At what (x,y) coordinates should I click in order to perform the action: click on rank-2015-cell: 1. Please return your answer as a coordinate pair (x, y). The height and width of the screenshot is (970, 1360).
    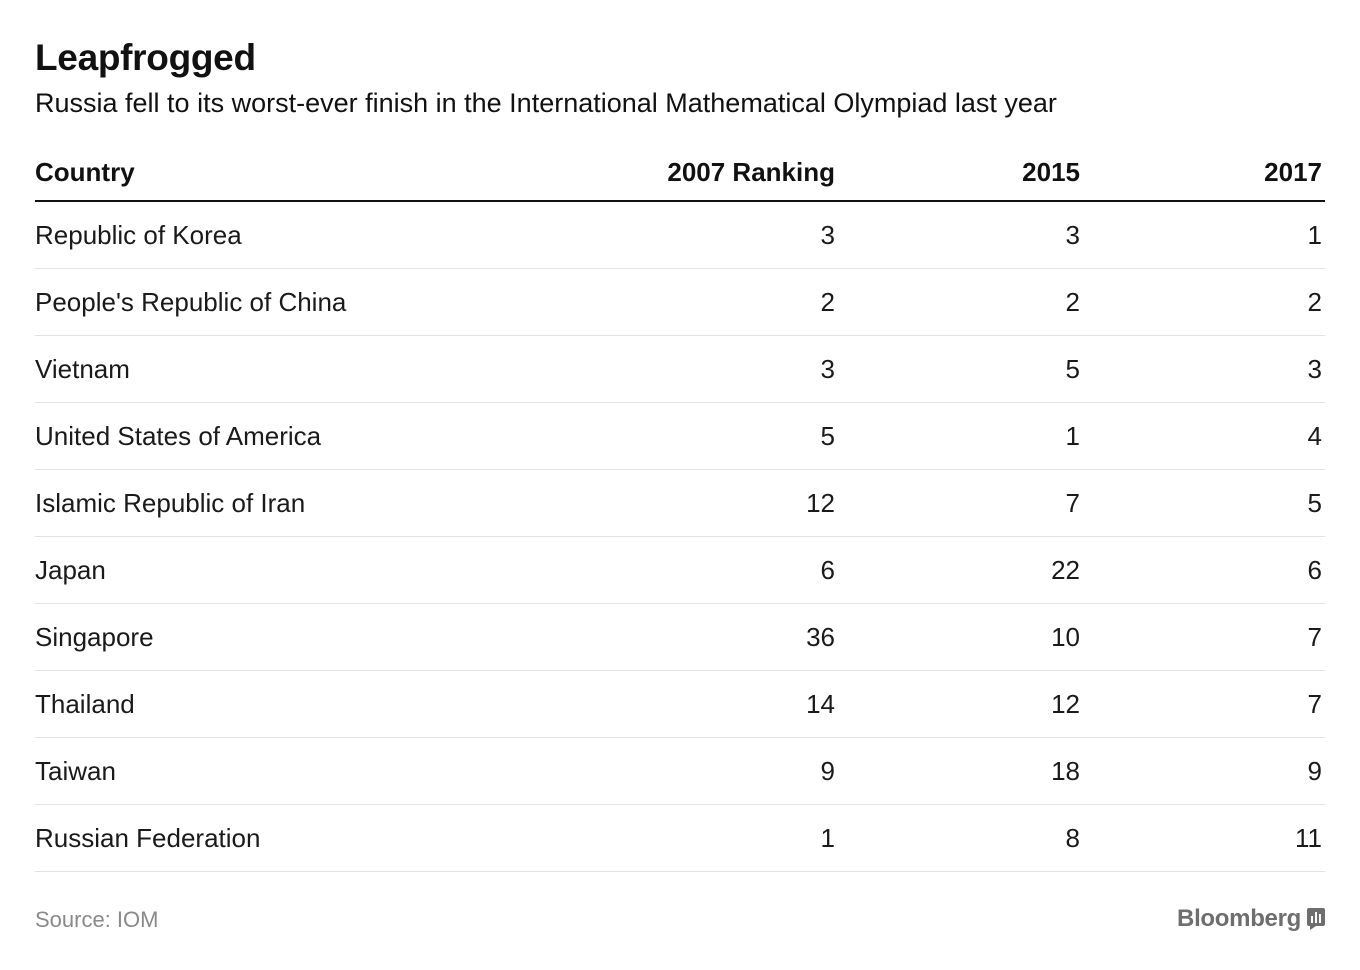
    Looking at the image, I should click on (1072, 436).